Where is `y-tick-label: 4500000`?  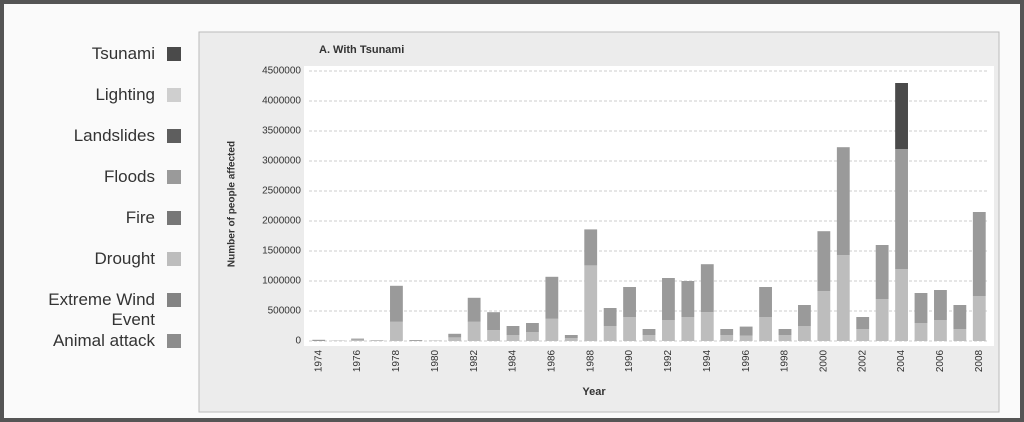
y-tick-label: 4500000 is located at coordinates (281, 71).